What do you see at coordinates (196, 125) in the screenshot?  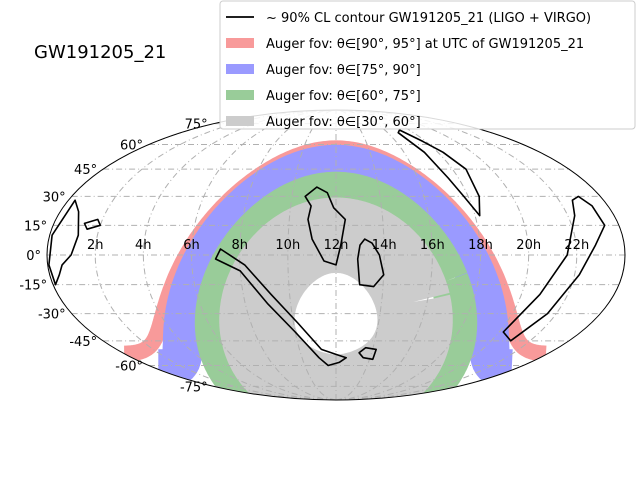 I see `dec-tick-label: 75°` at bounding box center [196, 125].